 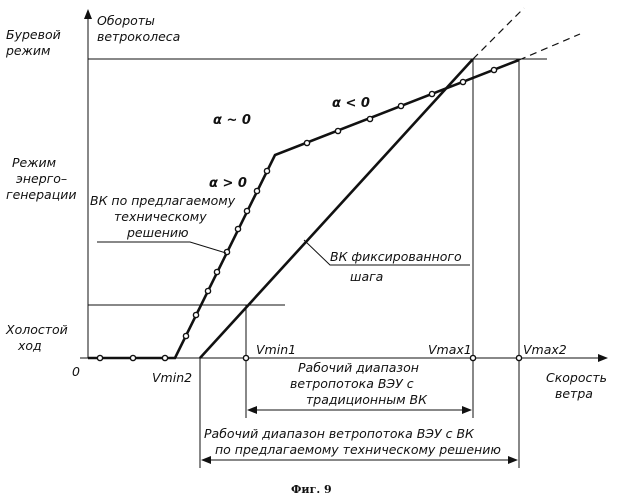 I want to click on proposed-range-line2: по предлагаемому техническому решению, so click(x=358, y=449).